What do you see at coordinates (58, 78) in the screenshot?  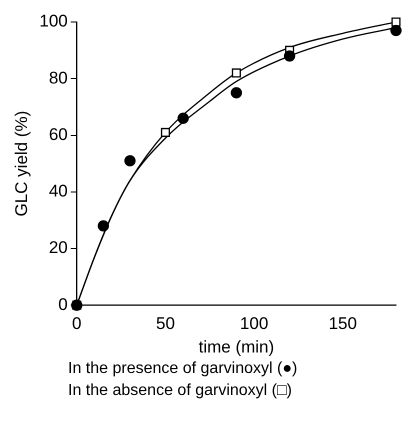 I see `y-tick-label: 80` at bounding box center [58, 78].